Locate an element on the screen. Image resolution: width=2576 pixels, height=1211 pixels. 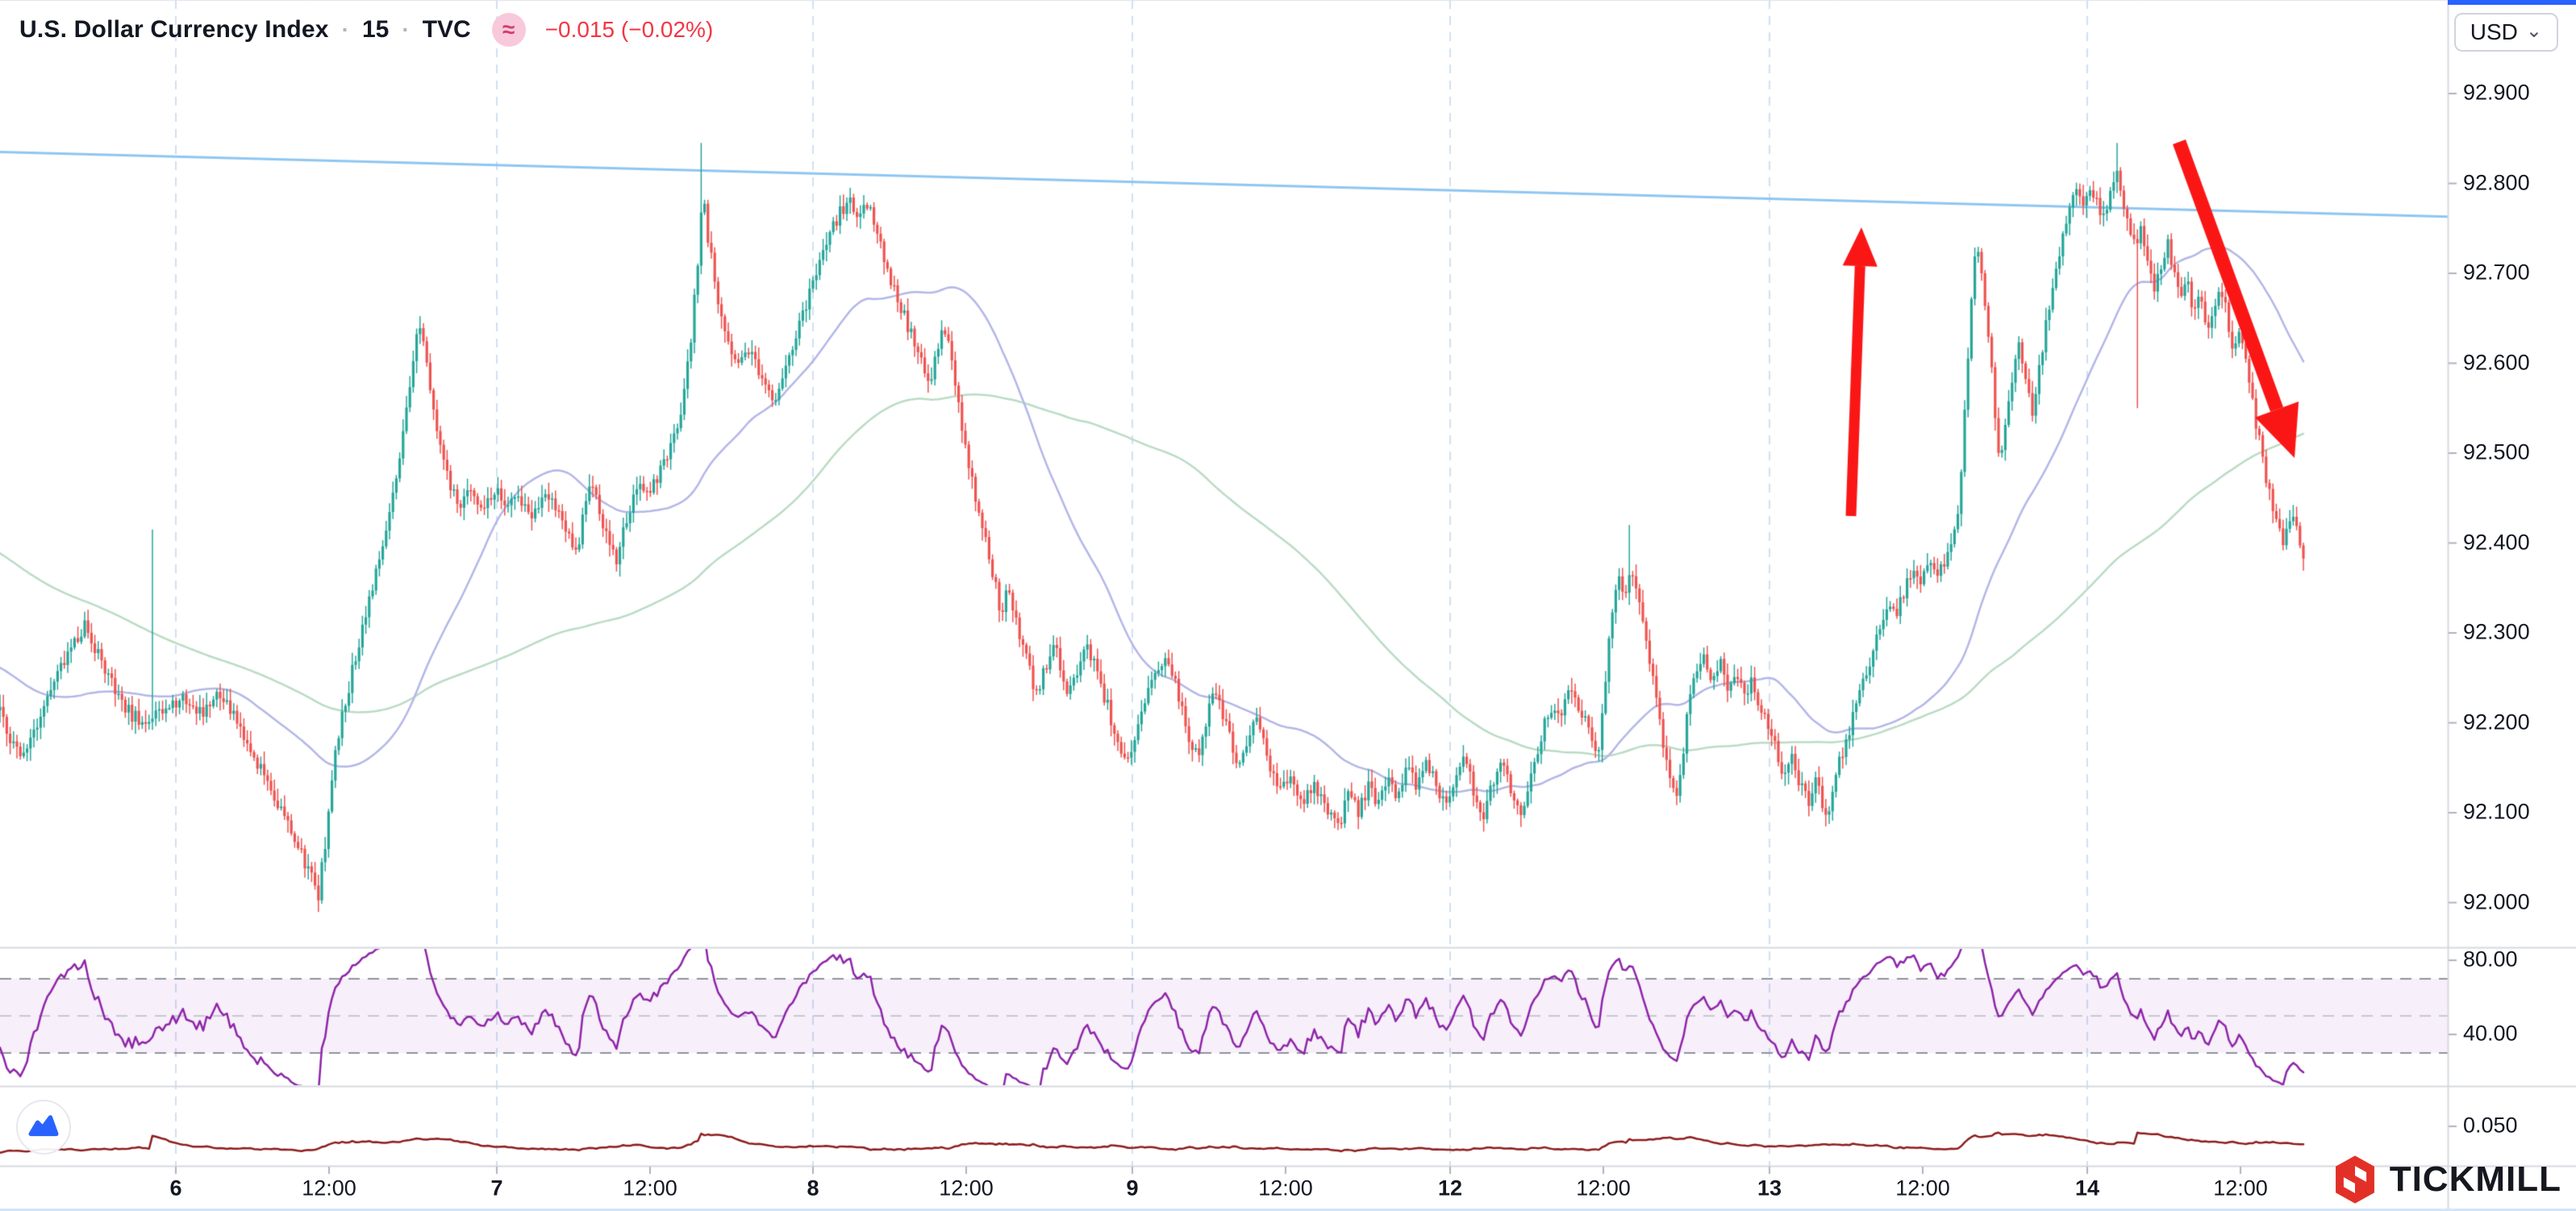
time-axis-label: 6 is located at coordinates (175, 1188).